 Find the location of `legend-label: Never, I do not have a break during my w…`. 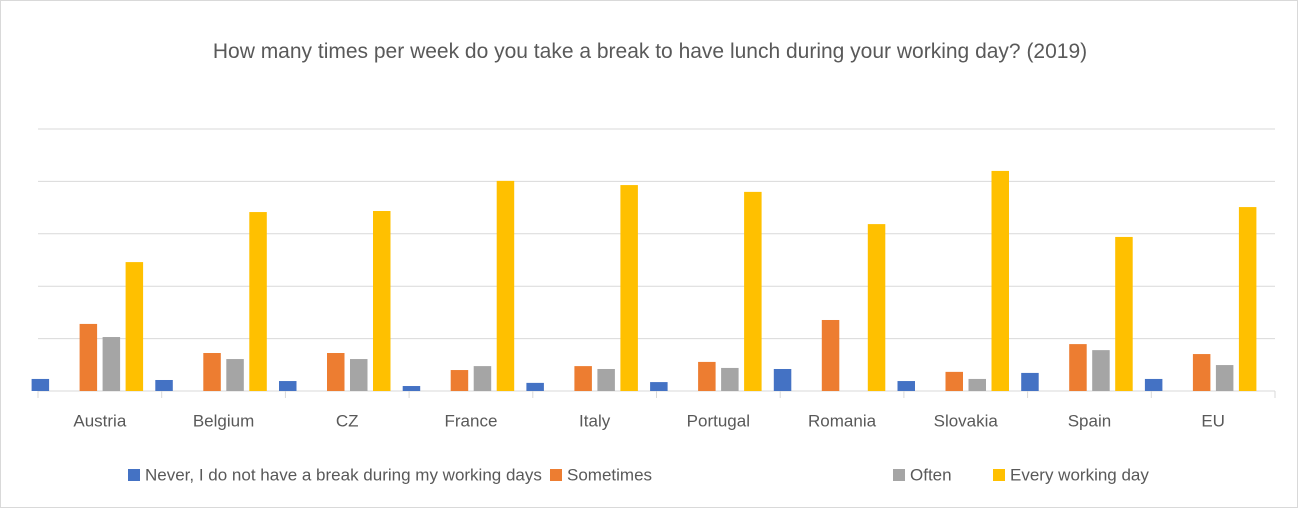

legend-label: Never, I do not have a break during my w… is located at coordinates (343, 474).